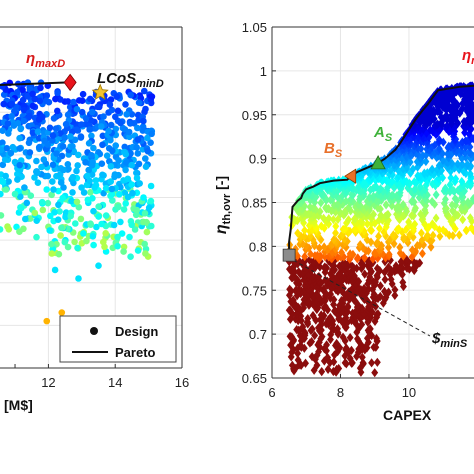 This screenshot has height=474, width=474. Describe the element at coordinates (182, 382) in the screenshot. I see `left-x-tick-label: 16` at that location.